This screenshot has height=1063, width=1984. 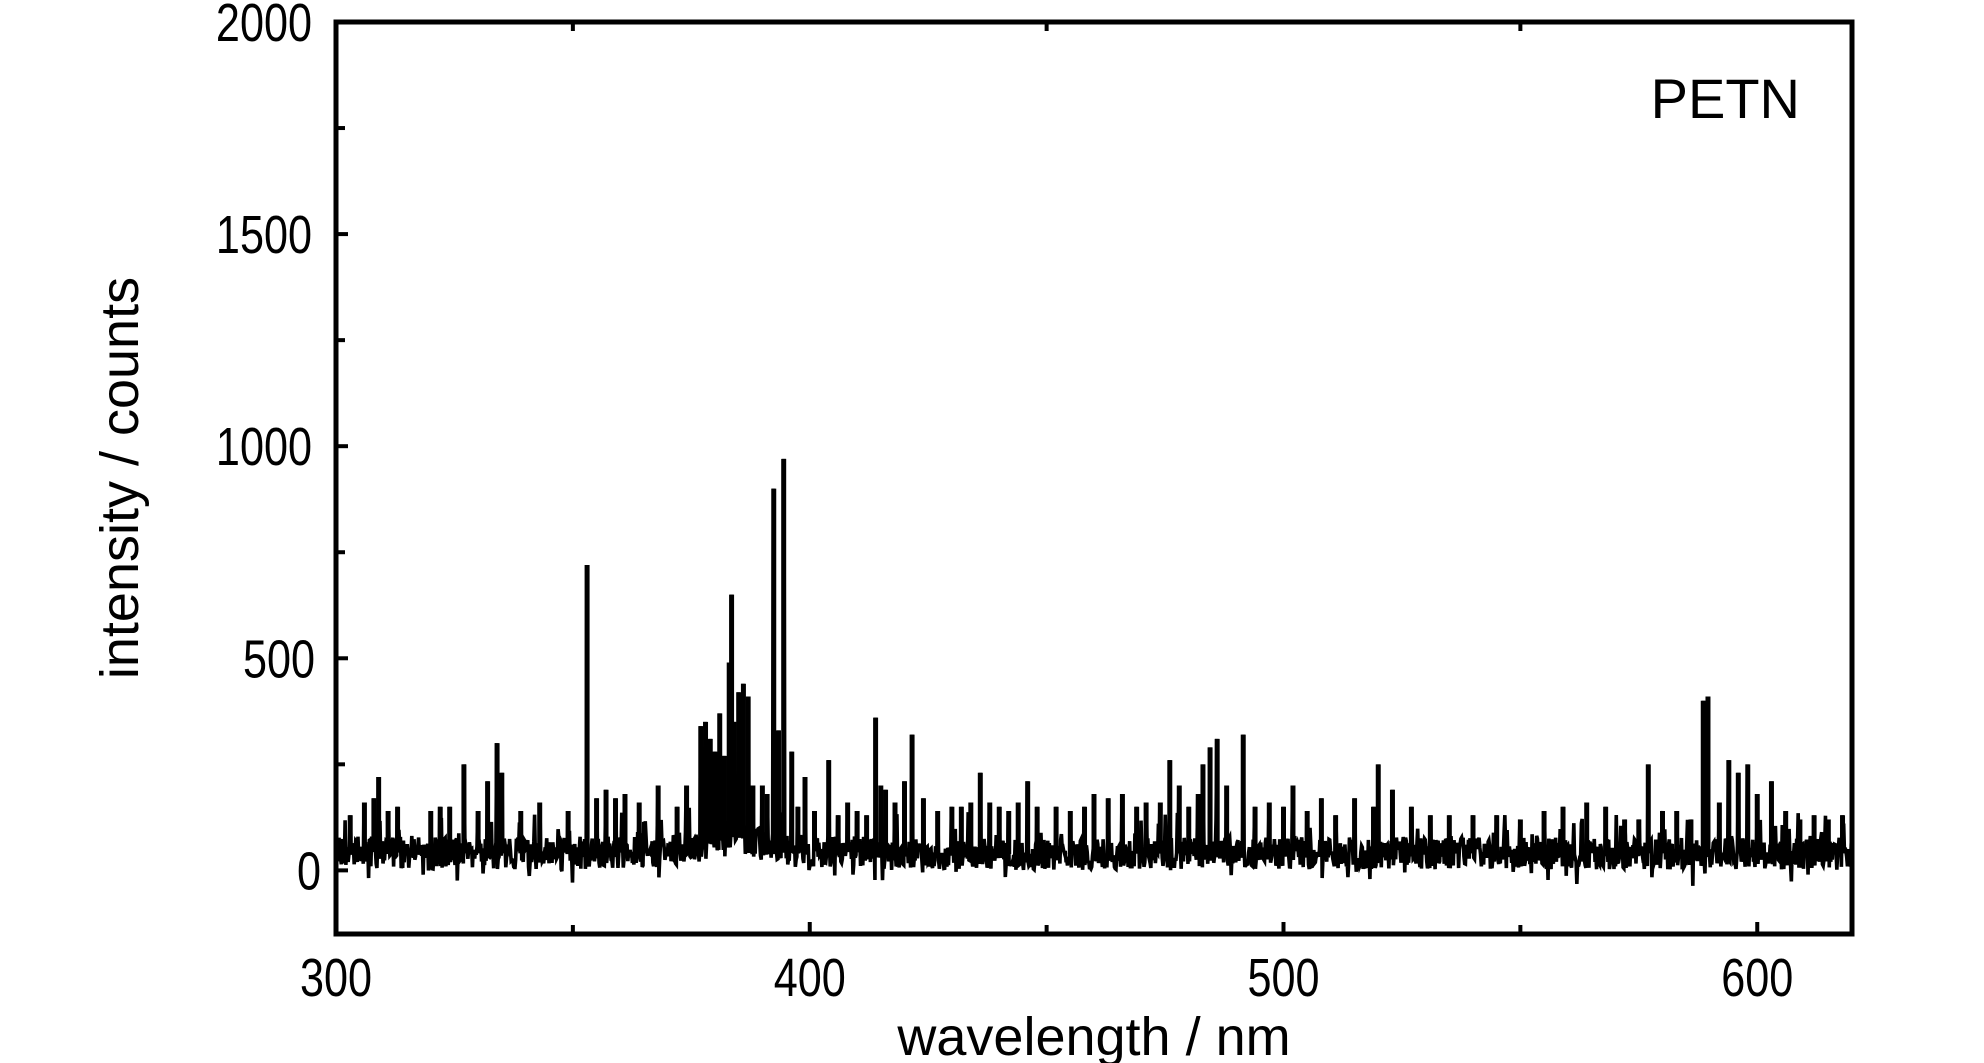 I want to click on x-tick-label: 400, so click(x=810, y=979).